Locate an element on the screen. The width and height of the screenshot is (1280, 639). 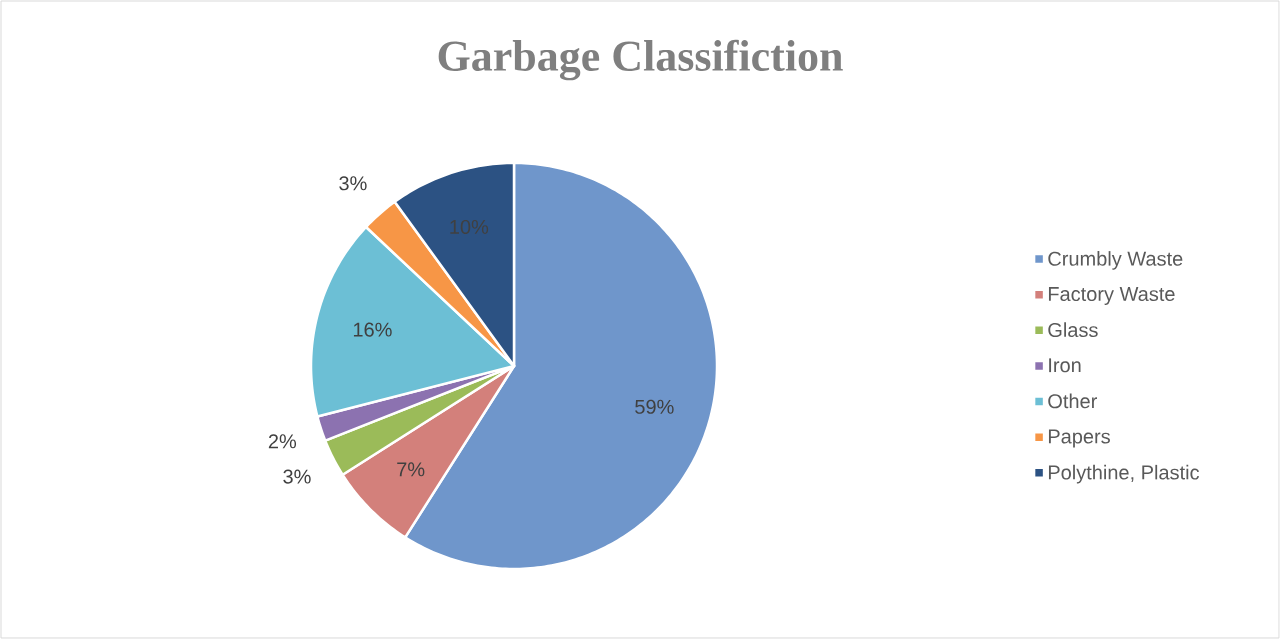
legend-label: Iron is located at coordinates (1065, 365).